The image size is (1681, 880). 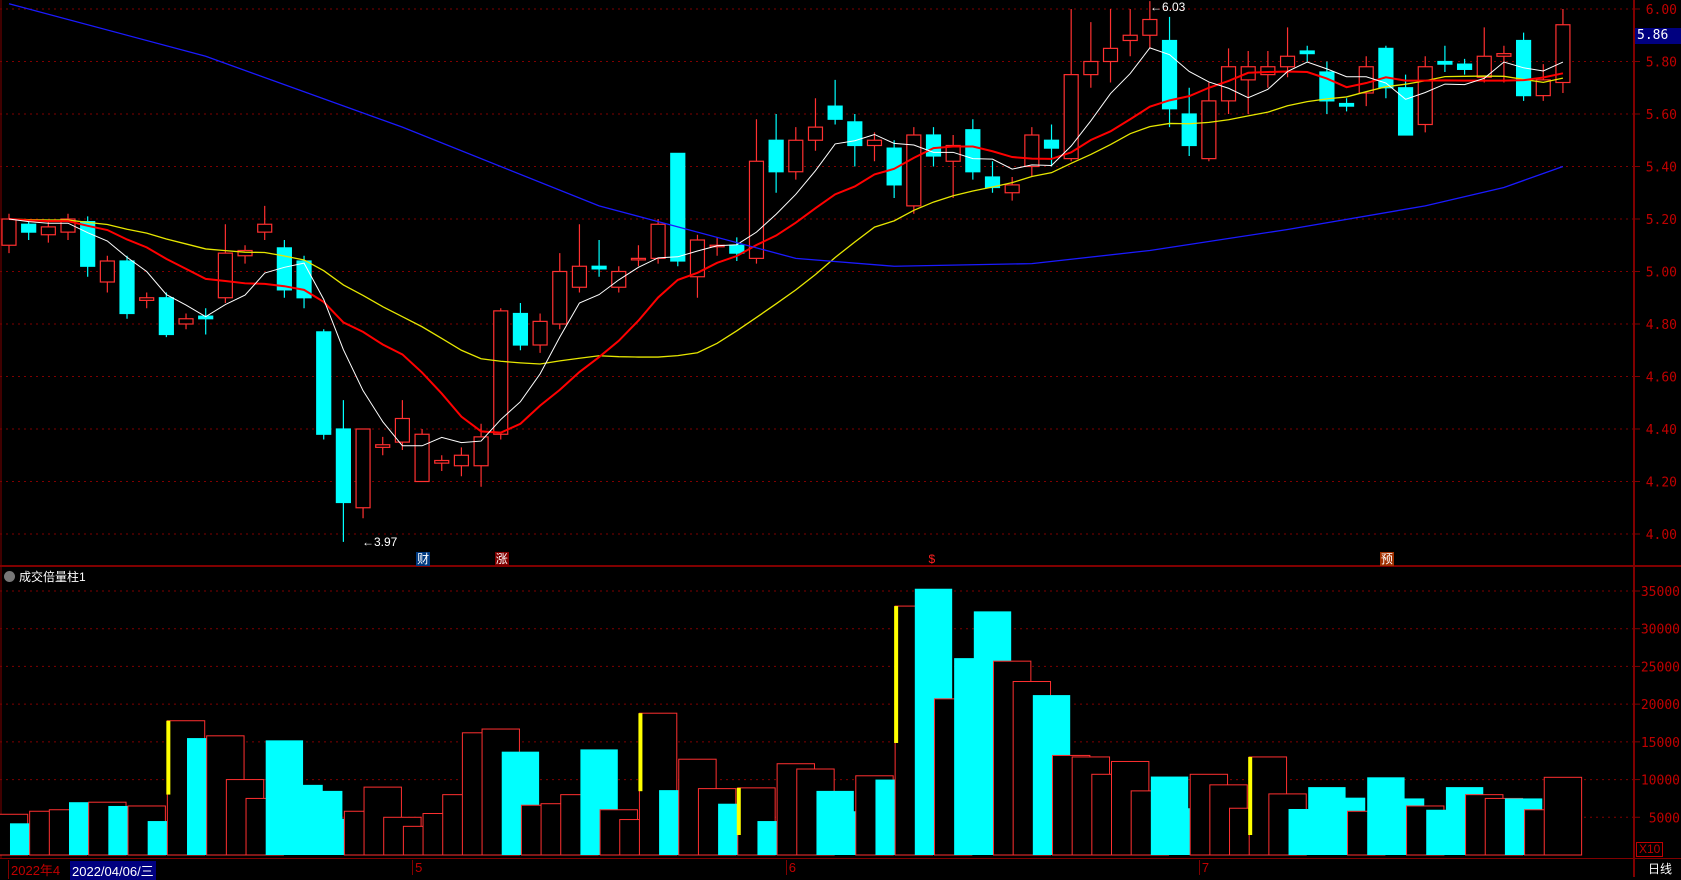 I want to click on price-tick-label: 5.20, so click(x=1661, y=220).